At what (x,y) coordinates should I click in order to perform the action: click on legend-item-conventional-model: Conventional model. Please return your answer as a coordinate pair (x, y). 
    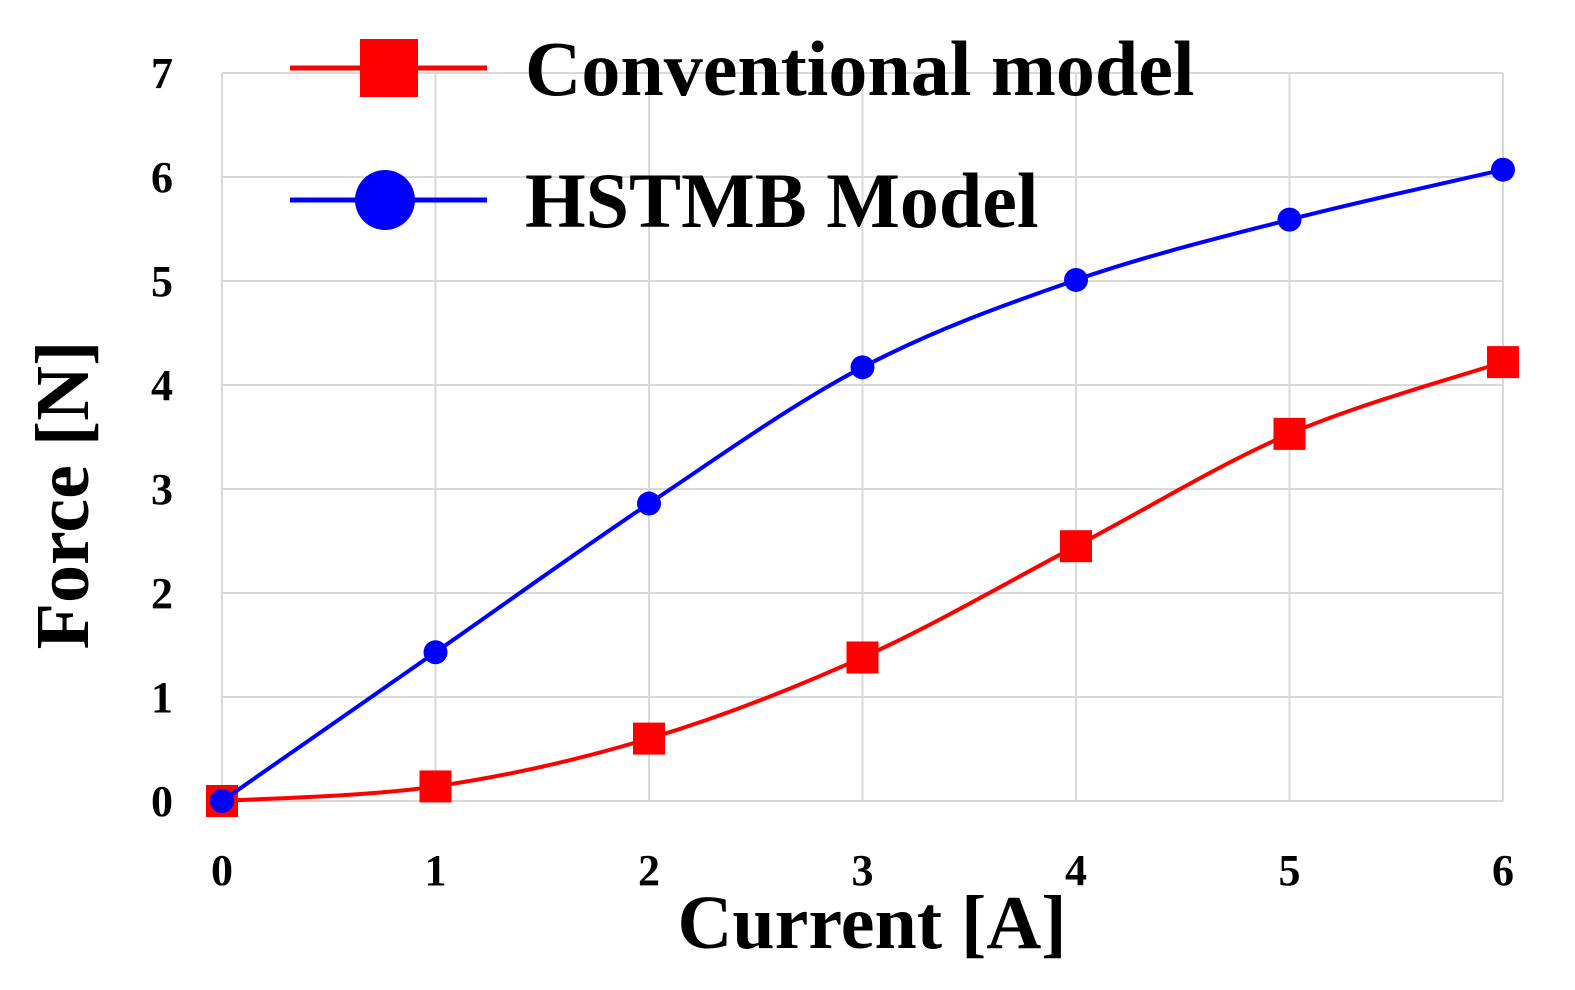
    Looking at the image, I should click on (742, 68).